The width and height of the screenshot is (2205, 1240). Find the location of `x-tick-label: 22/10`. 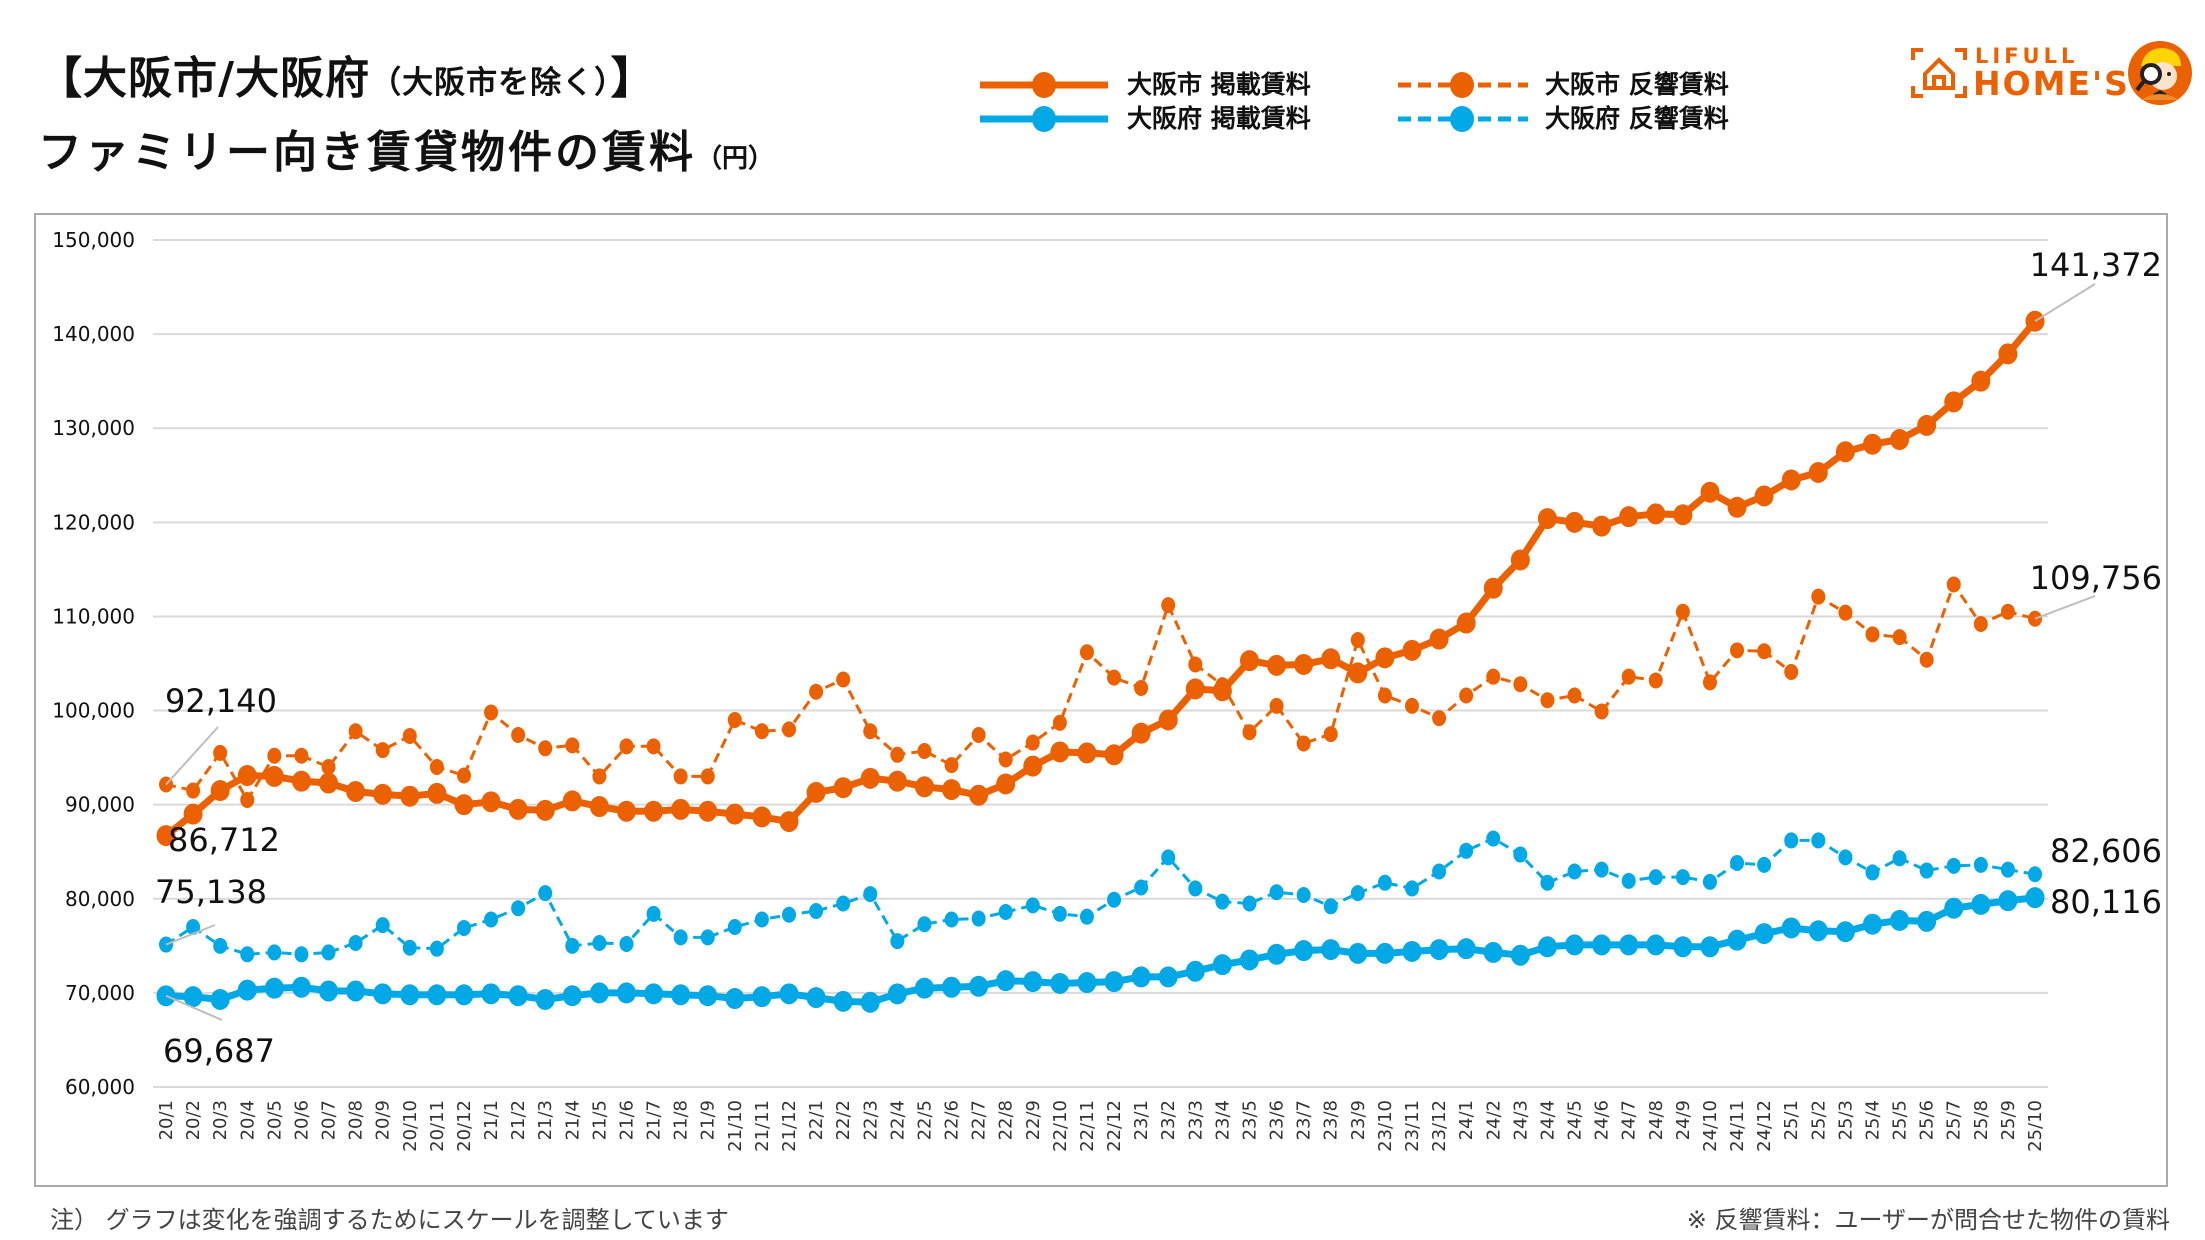

x-tick-label: 22/10 is located at coordinates (1060, 1126).